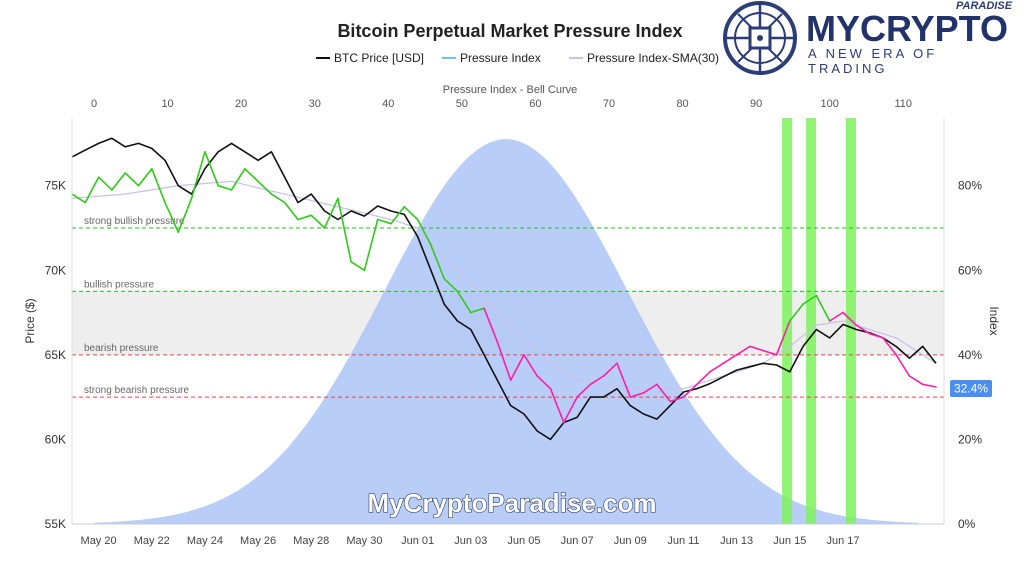  I want to click on y-tick-label-3: 70K, so click(55, 270).